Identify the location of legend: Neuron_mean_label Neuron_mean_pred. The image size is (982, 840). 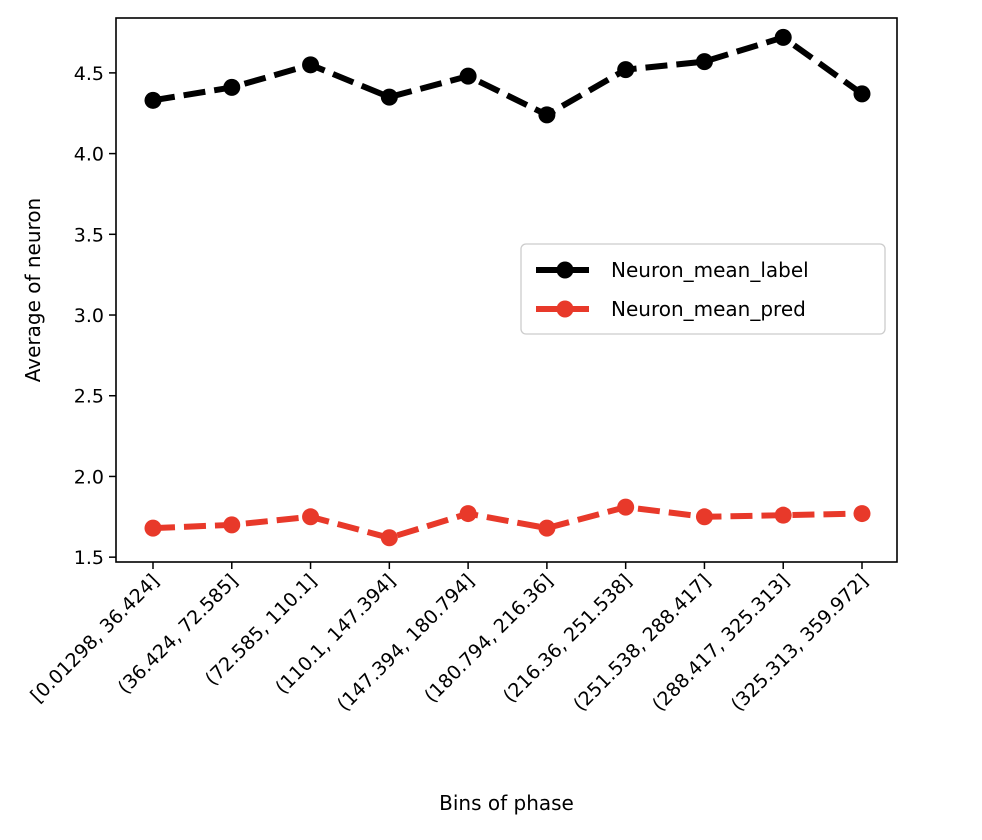
(703, 289).